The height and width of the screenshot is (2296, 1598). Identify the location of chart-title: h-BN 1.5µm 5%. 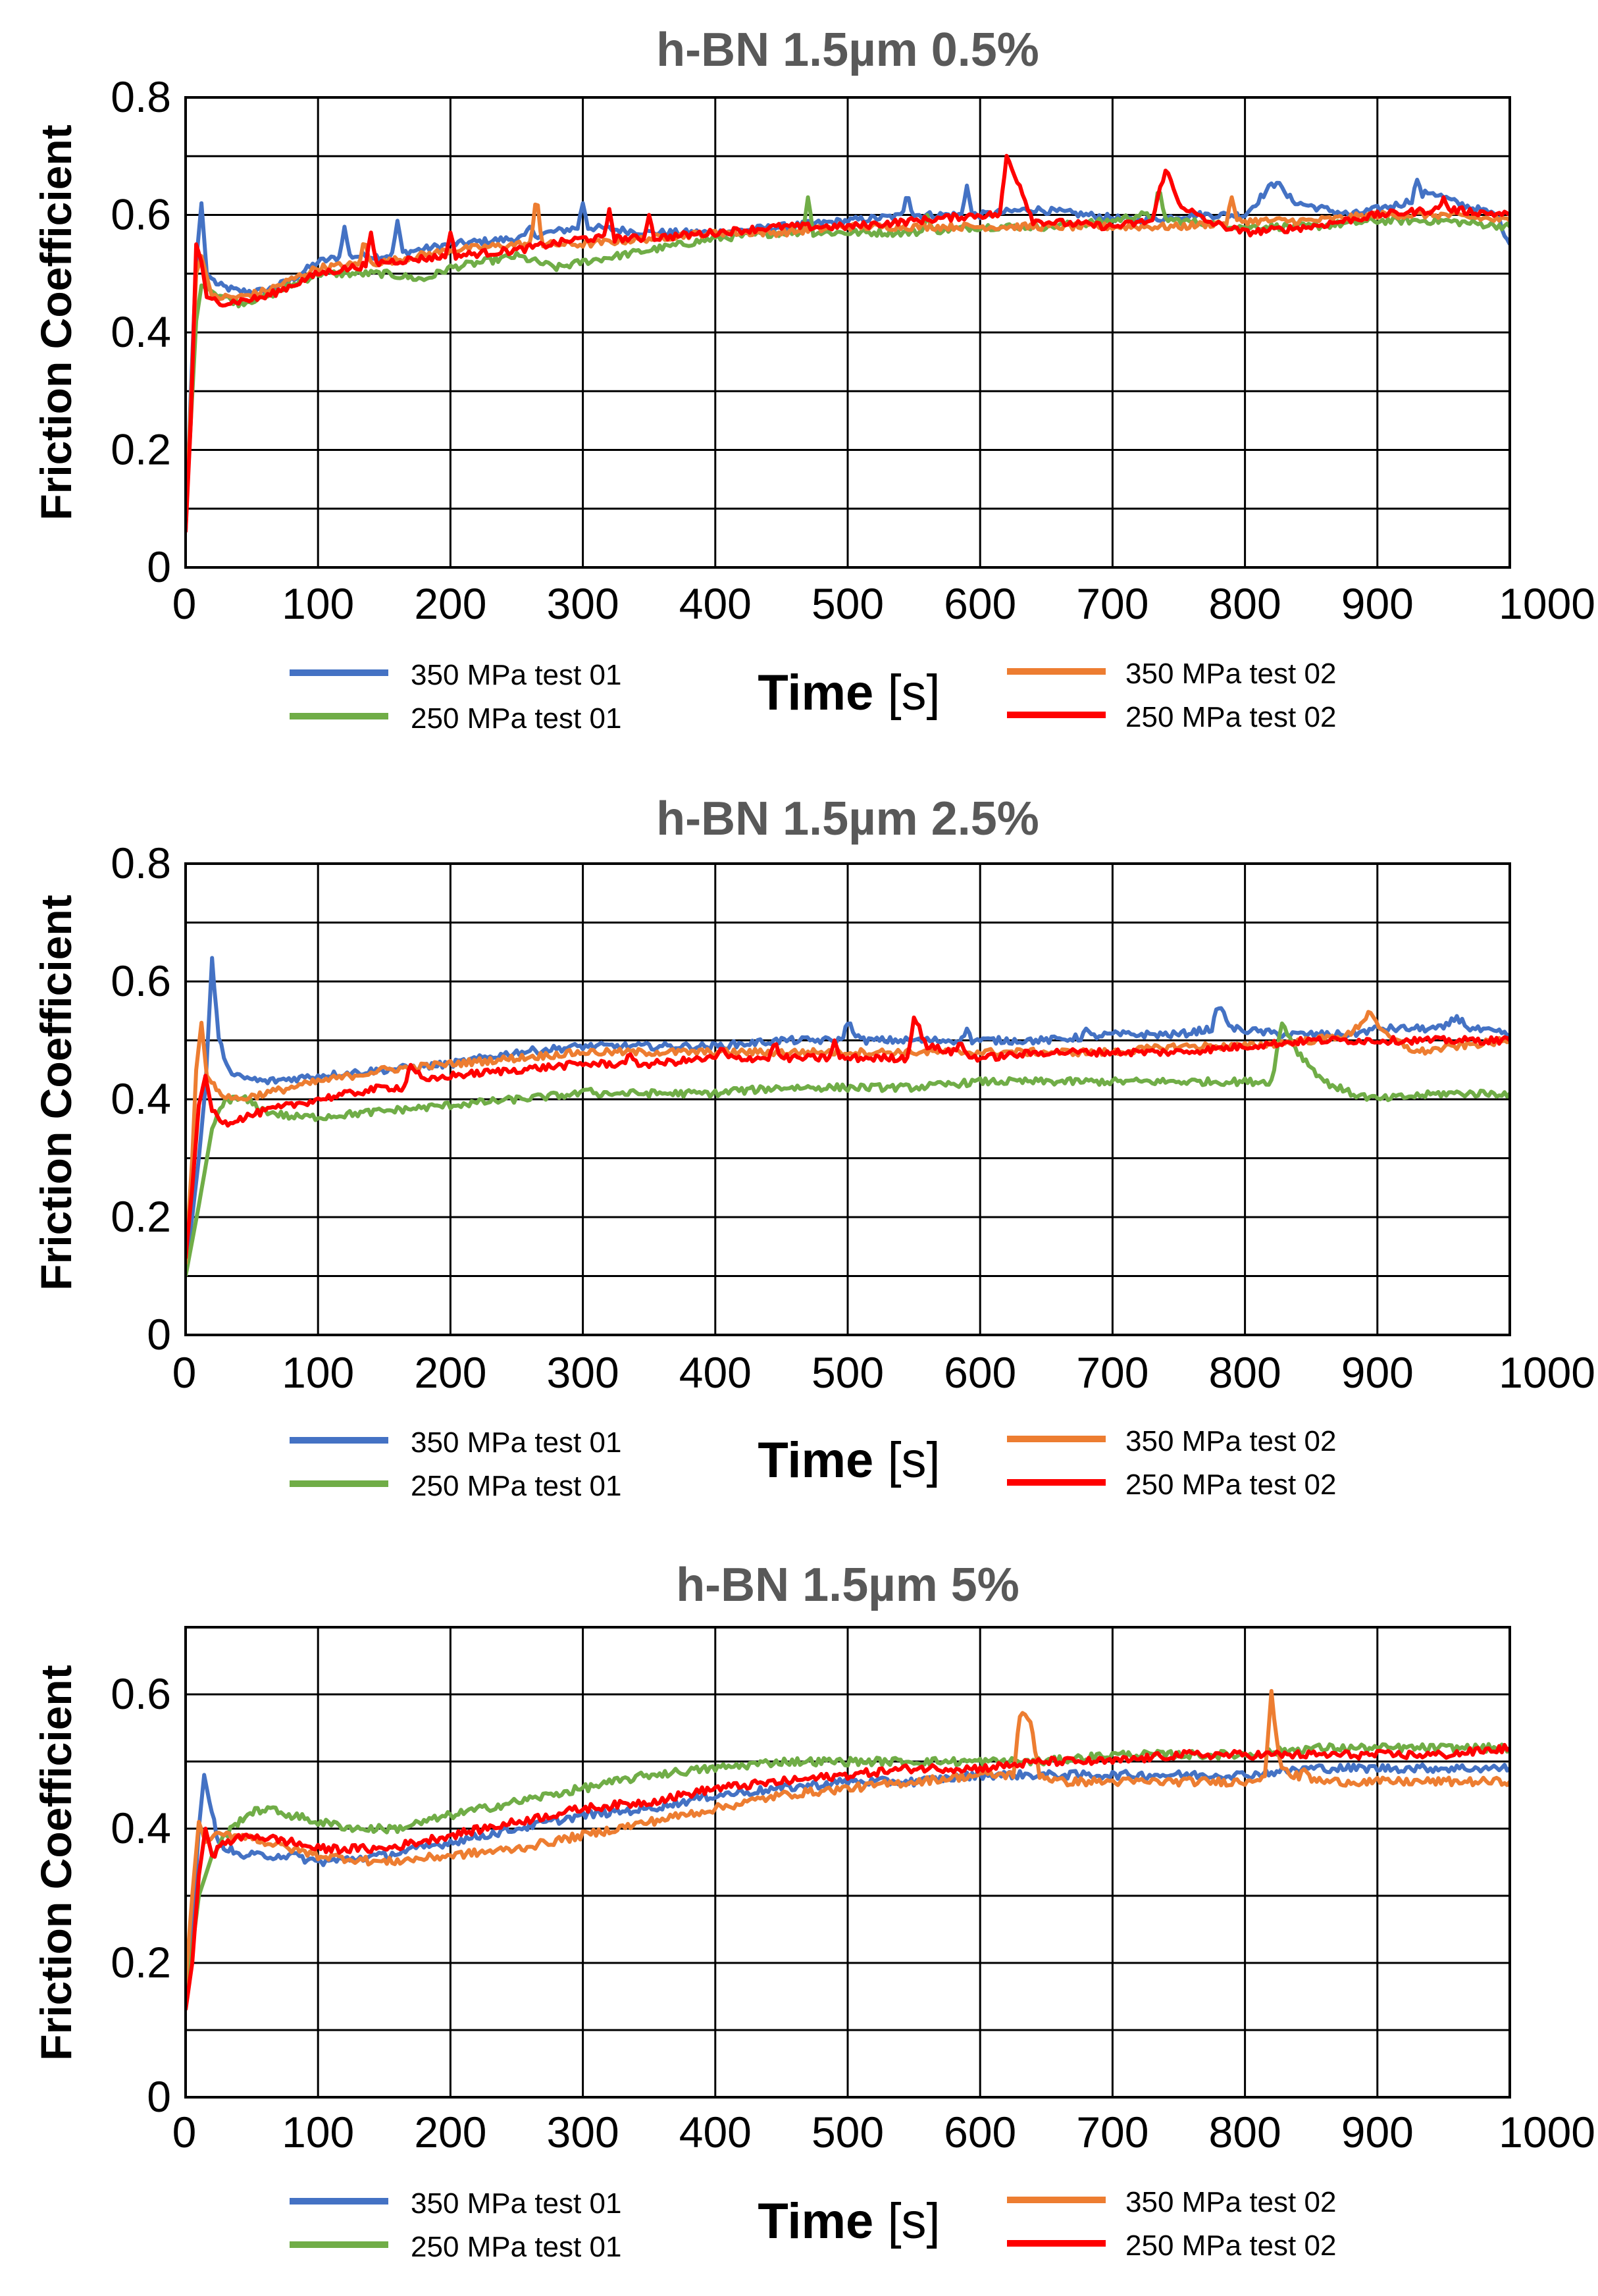
(847, 1585).